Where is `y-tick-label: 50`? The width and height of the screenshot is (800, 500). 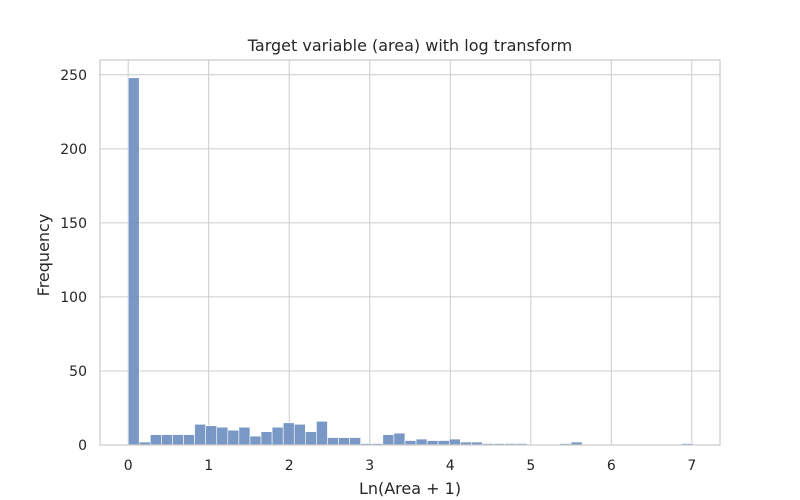
y-tick-label: 50 is located at coordinates (78, 372).